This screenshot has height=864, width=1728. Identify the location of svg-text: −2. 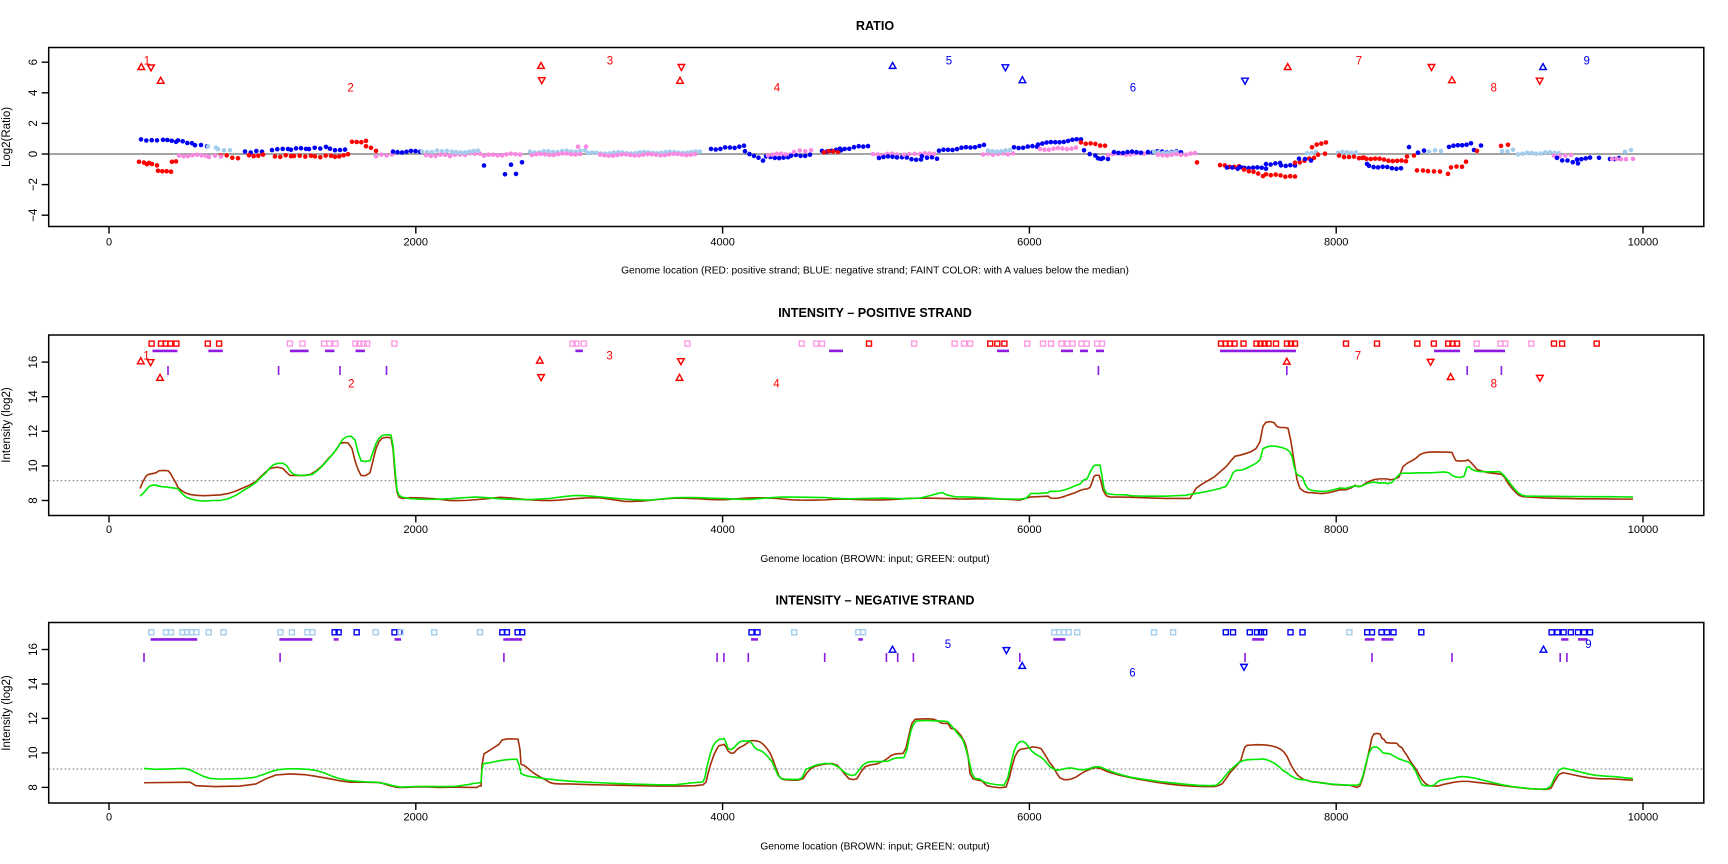
(34, 184).